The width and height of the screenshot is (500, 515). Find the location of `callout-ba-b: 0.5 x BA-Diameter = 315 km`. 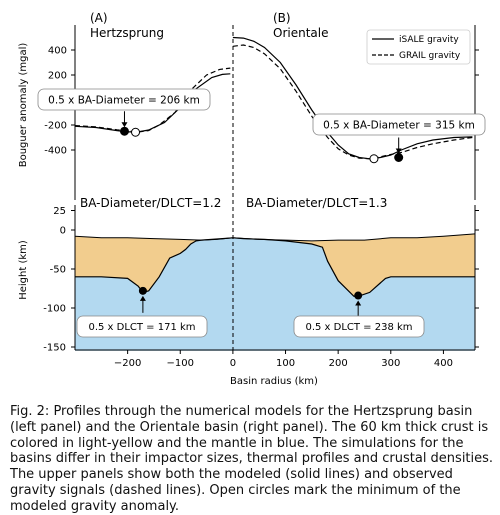

callout-ba-b: 0.5 x BA-Diameter = 315 km is located at coordinates (399, 124).